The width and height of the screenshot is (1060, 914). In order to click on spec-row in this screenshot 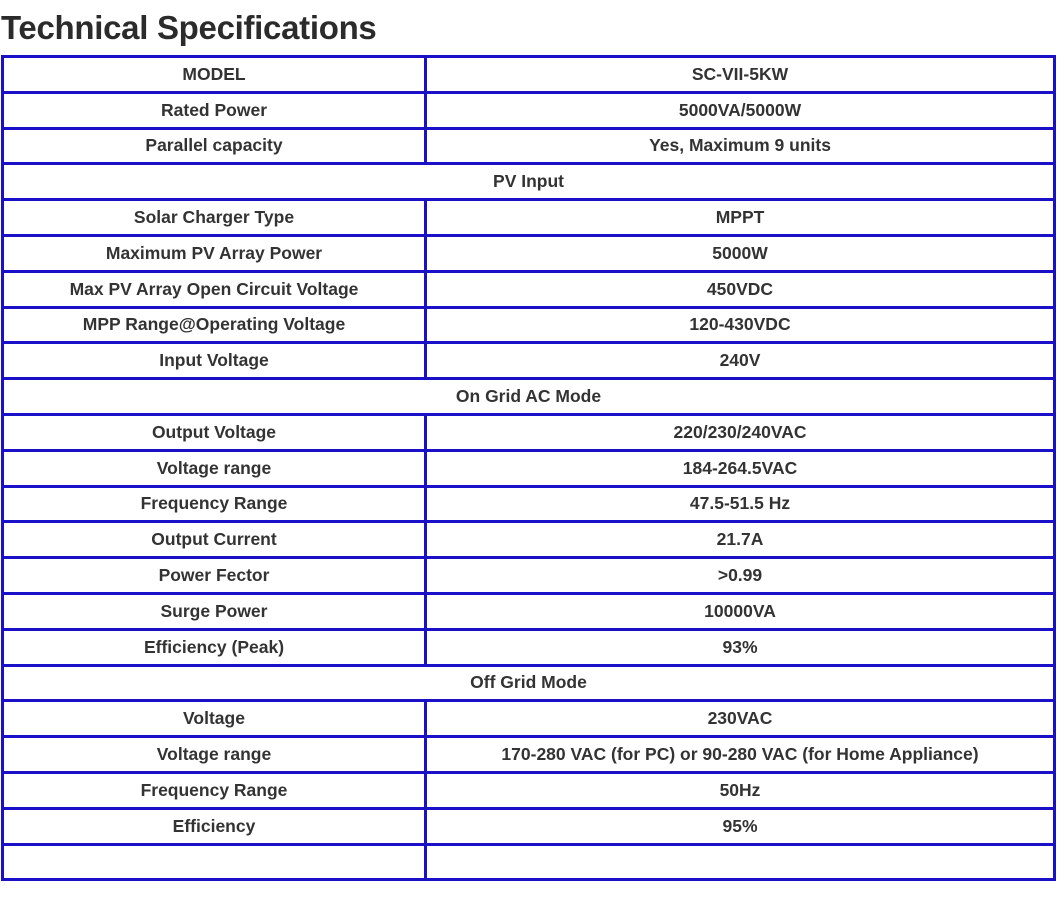, I will do `click(528, 862)`.